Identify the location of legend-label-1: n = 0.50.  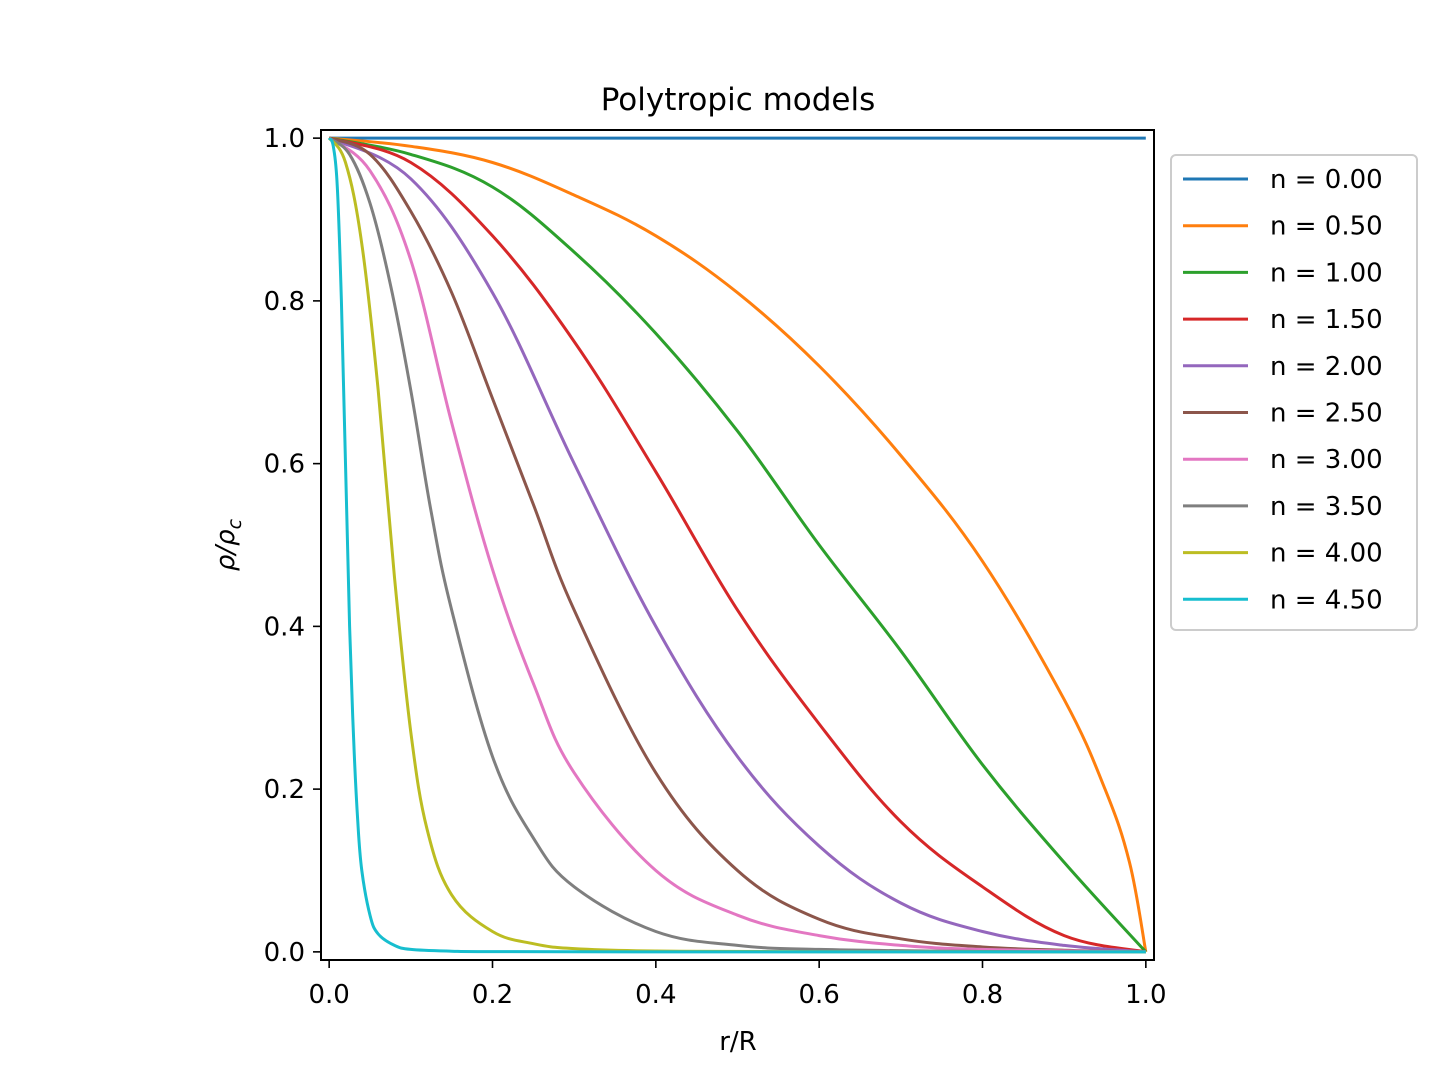
(1326, 227).